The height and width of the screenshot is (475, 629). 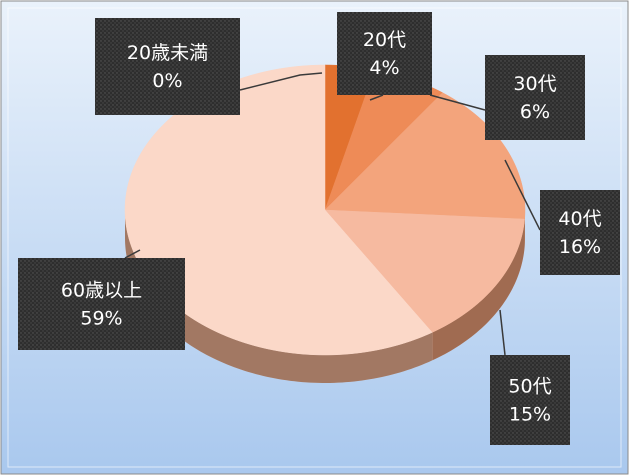 What do you see at coordinates (579, 219) in the screenshot?
I see `data-label-category: 40代` at bounding box center [579, 219].